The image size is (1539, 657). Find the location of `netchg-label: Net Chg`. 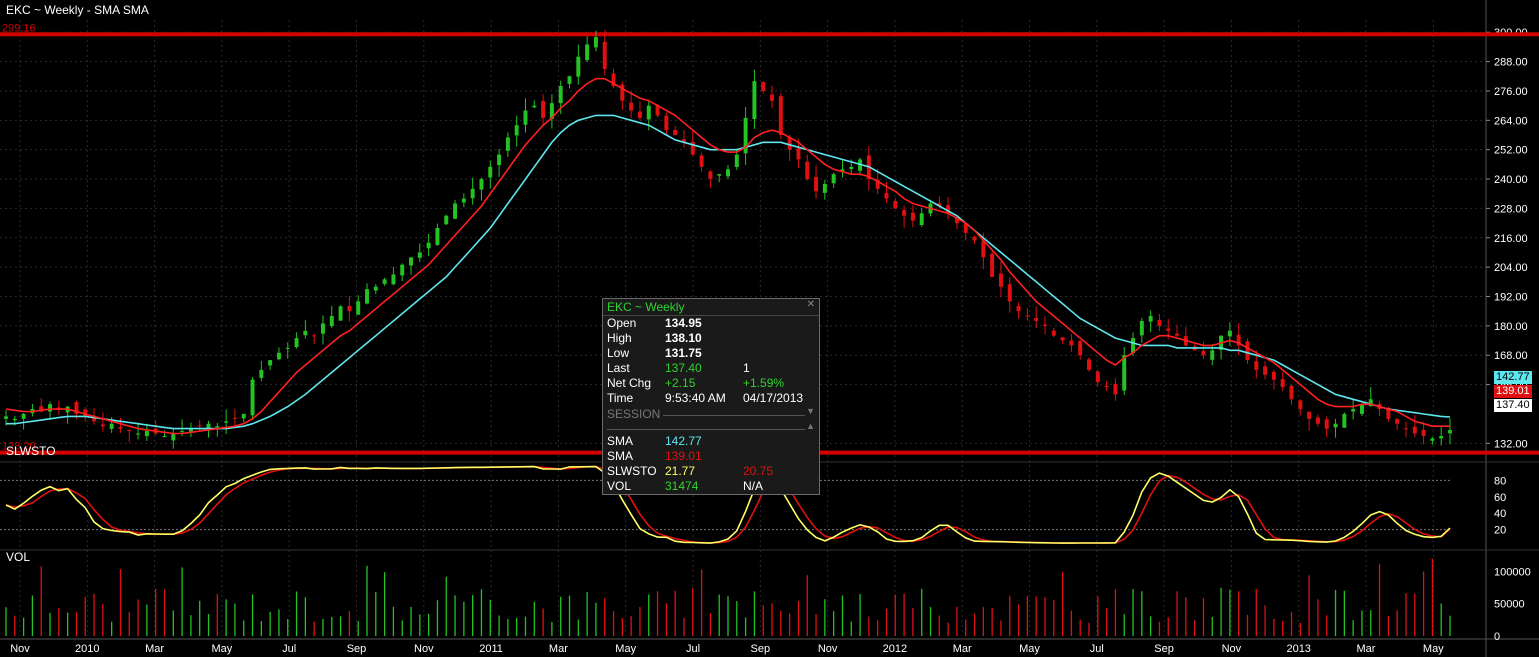

netchg-label: Net Chg is located at coordinates (629, 383).